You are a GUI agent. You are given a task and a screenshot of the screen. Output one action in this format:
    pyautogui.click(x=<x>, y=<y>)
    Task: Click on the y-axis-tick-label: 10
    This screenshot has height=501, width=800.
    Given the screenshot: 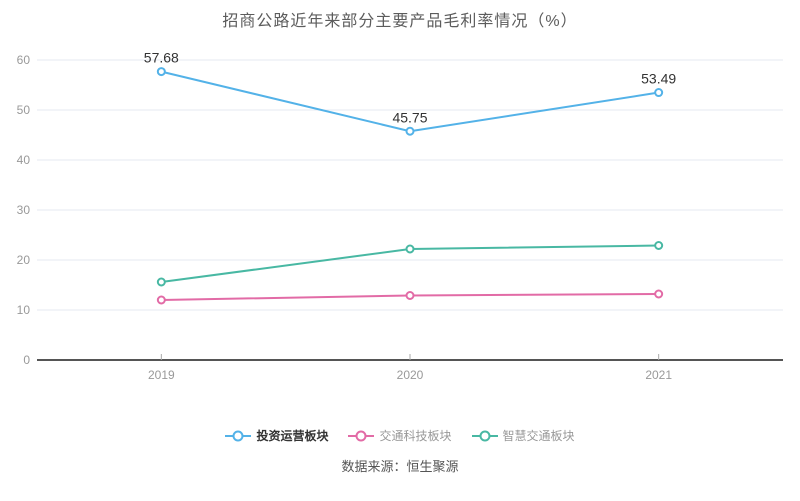 What is the action you would take?
    pyautogui.click(x=24, y=310)
    